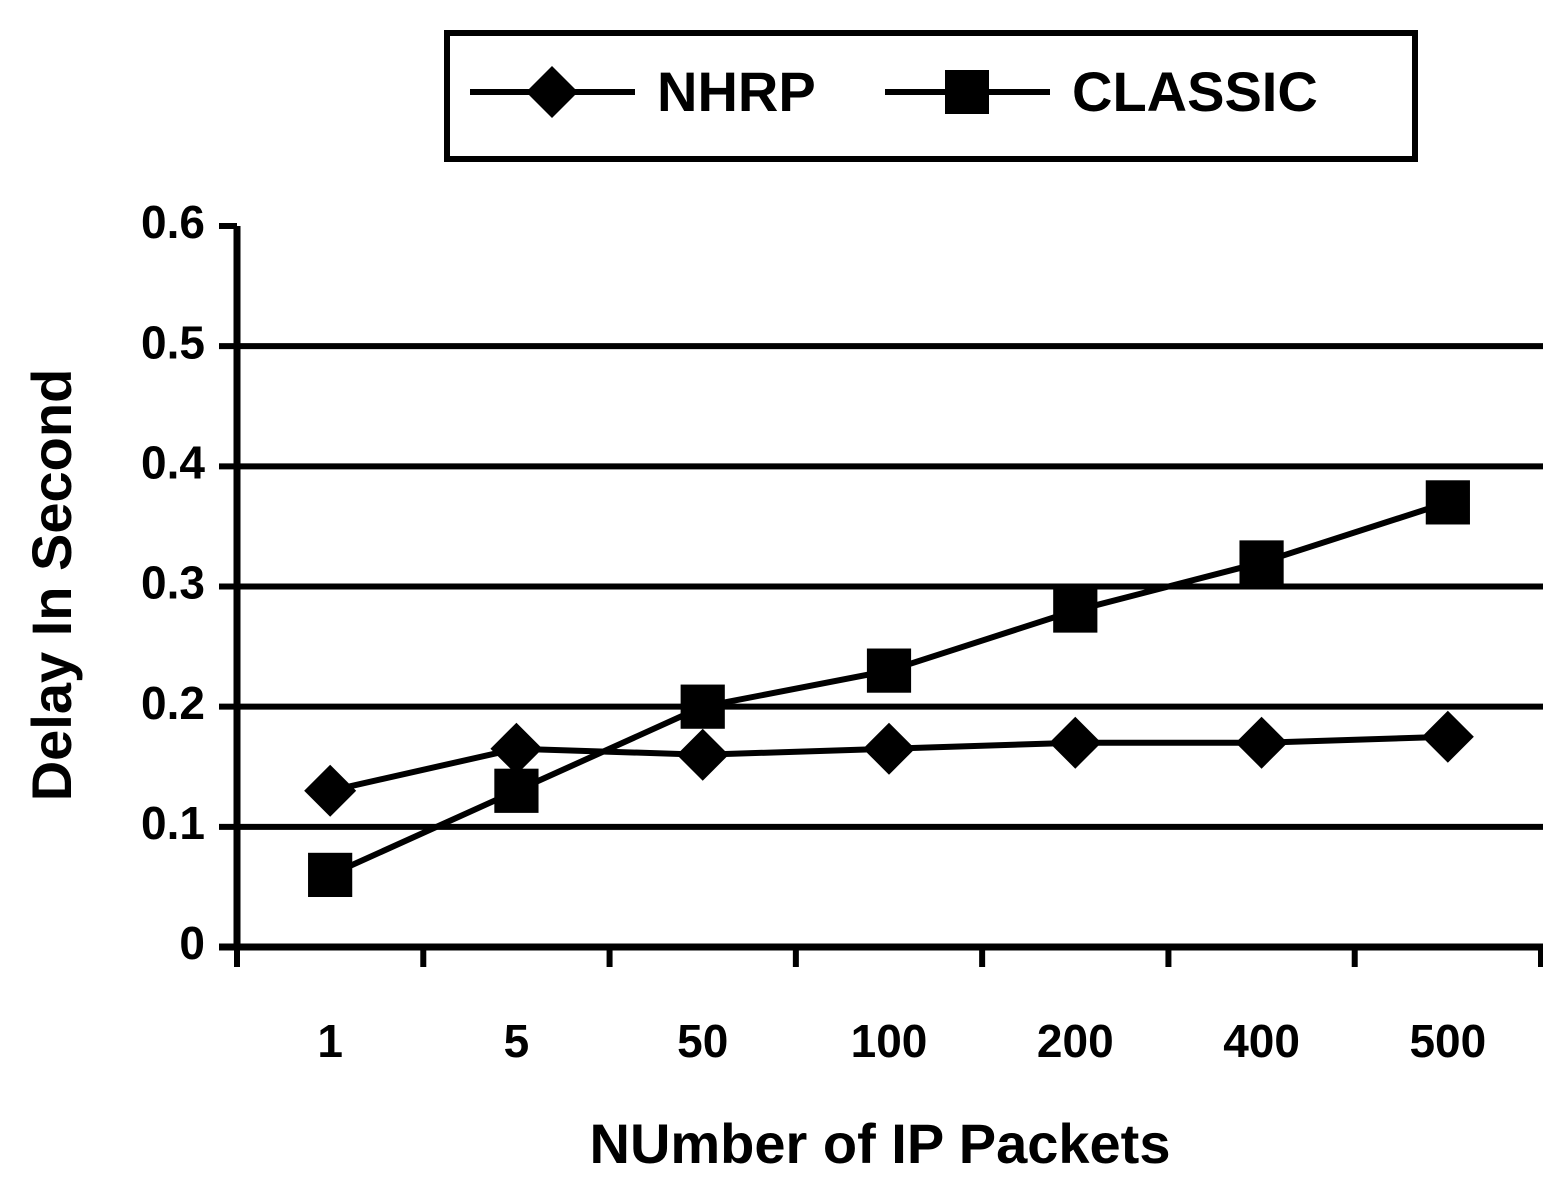 This screenshot has height=1178, width=1543. What do you see at coordinates (173, 342) in the screenshot?
I see `y-tick-label: 0.5` at bounding box center [173, 342].